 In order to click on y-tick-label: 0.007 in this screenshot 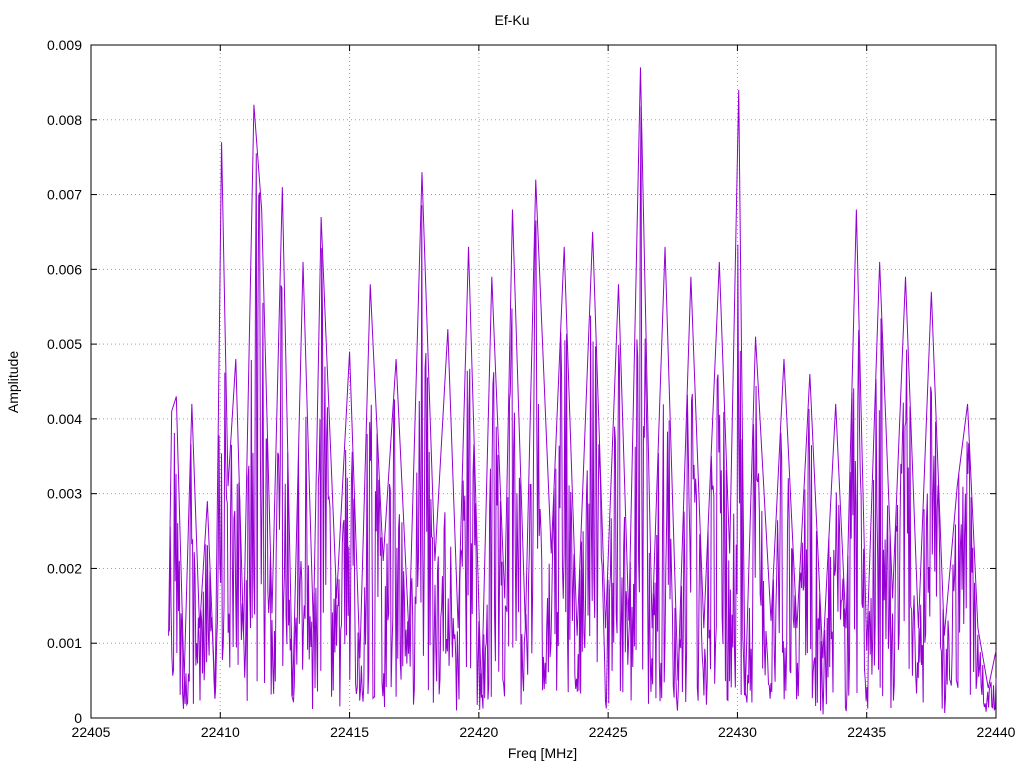, I will do `click(64, 195)`.